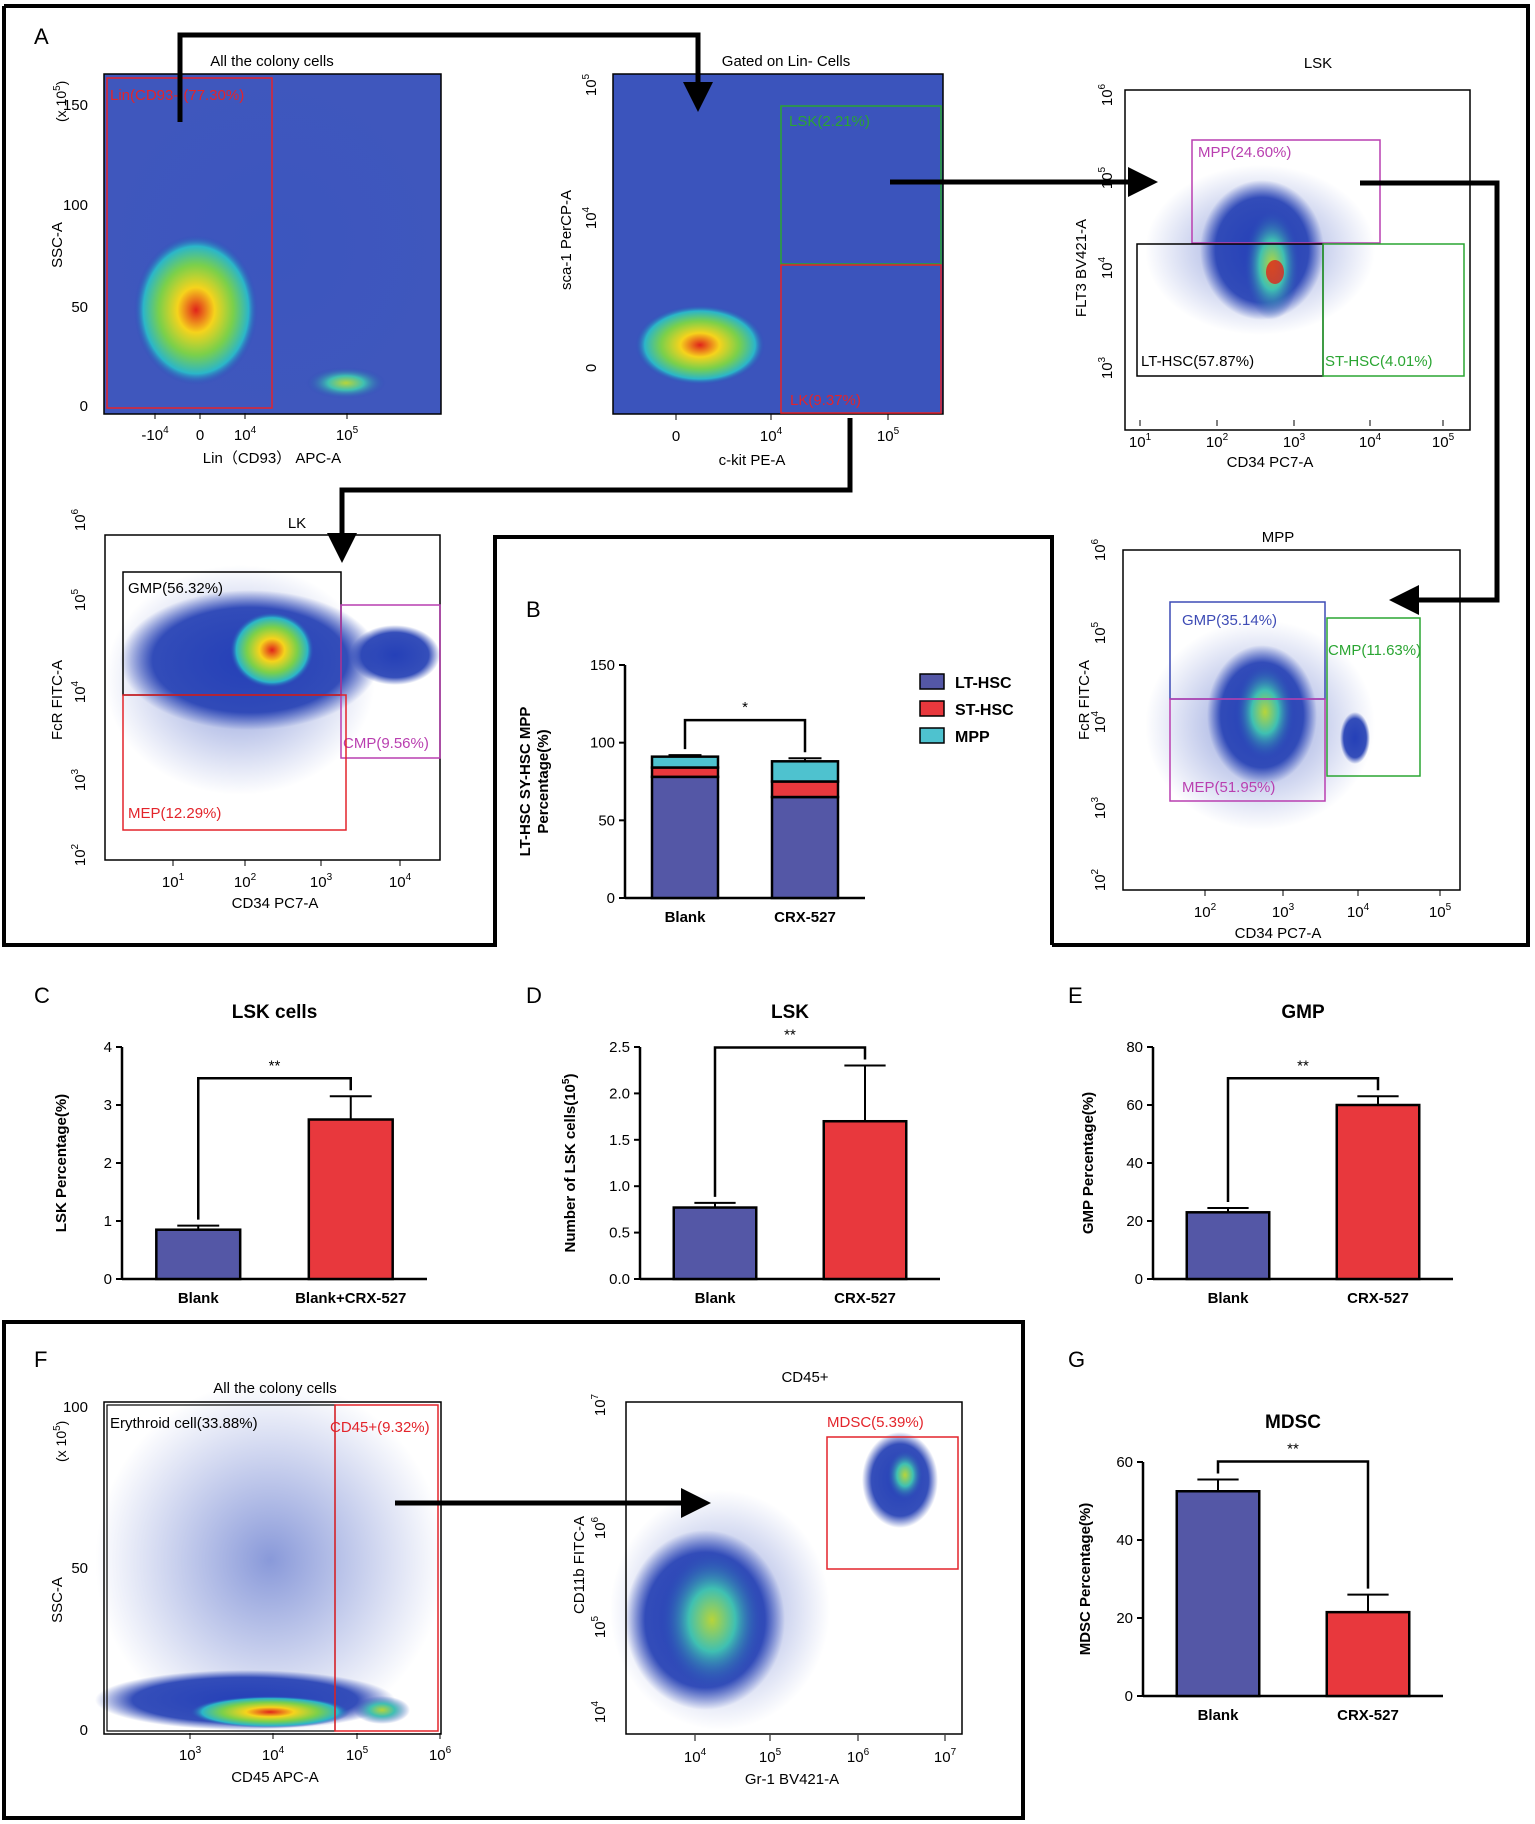 The height and width of the screenshot is (1824, 1535). What do you see at coordinates (805, 847) in the screenshot?
I see `bar-lt-hsc` at bounding box center [805, 847].